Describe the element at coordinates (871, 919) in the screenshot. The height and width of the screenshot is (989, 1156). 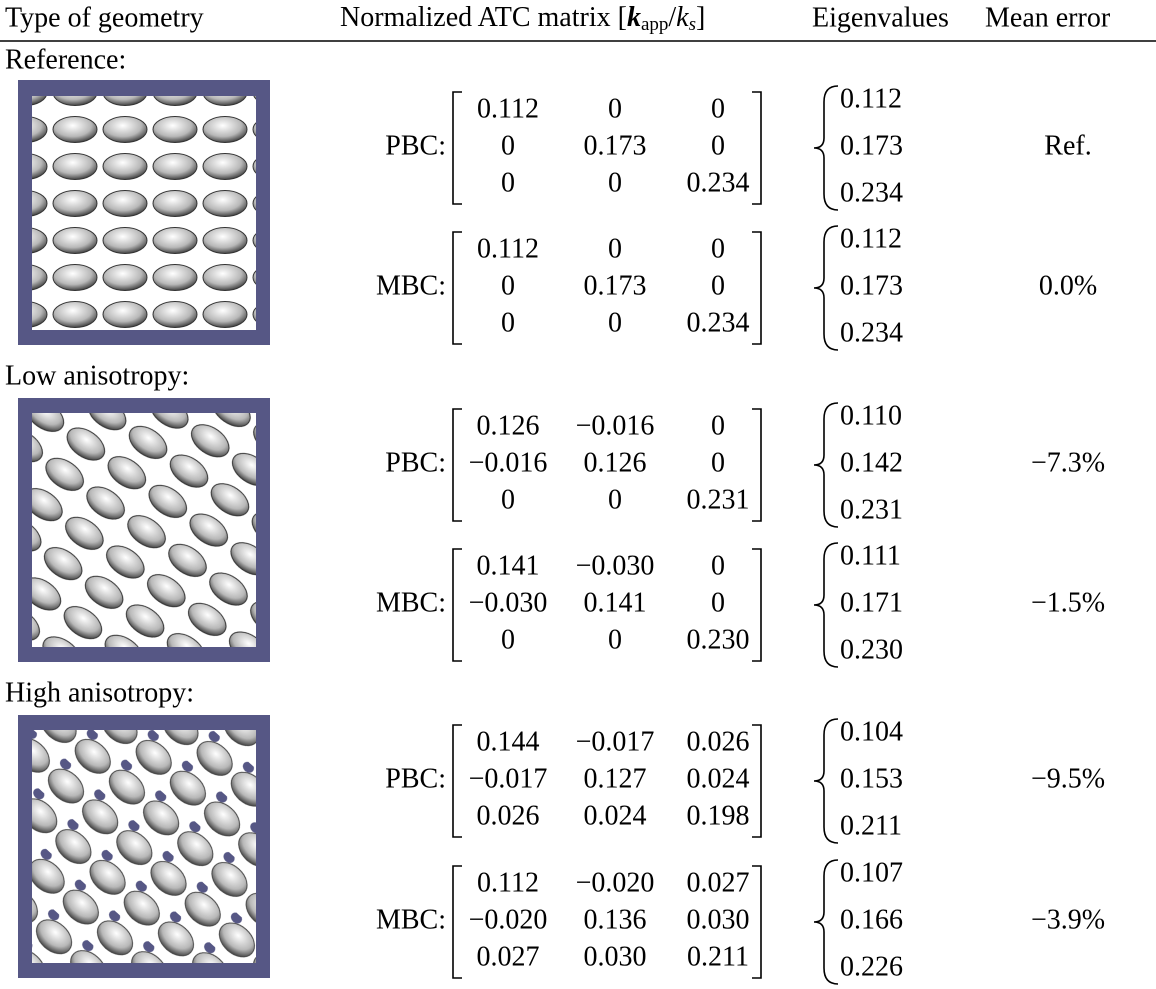
I see `eigenvalue: 0.166` at that location.